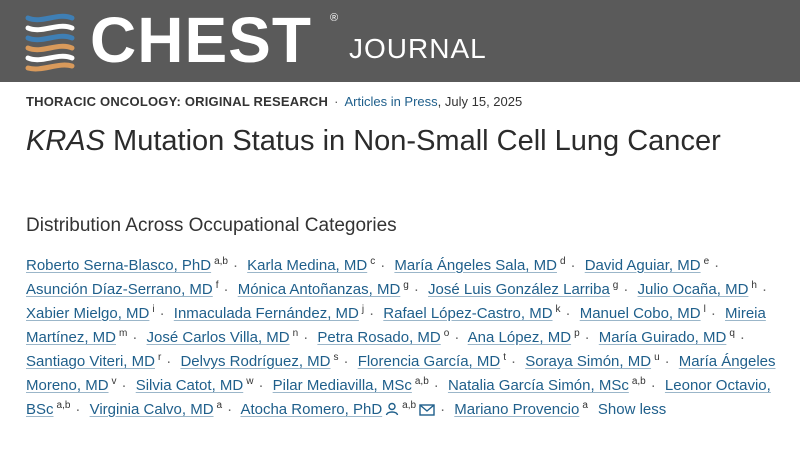  I want to click on logo-wordmark: CHEST, so click(201, 40).